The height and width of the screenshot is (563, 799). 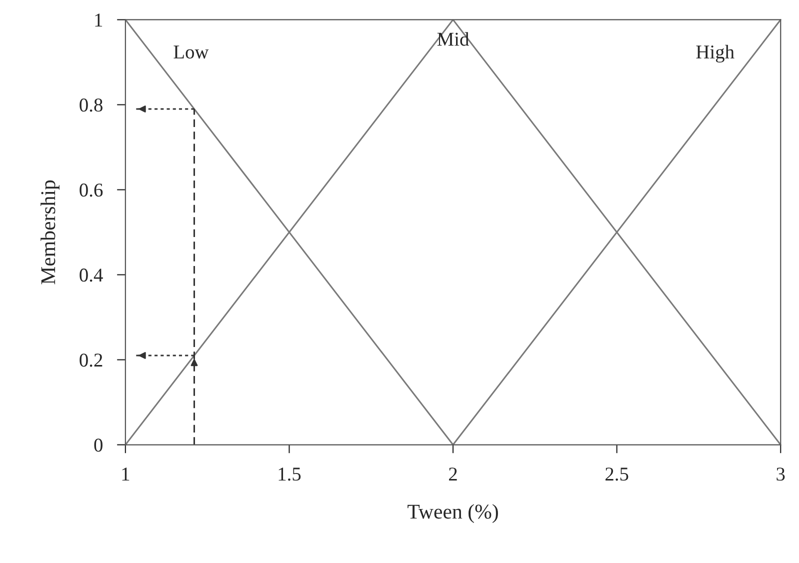 I want to click on y-tick-label: 0.2, so click(x=91, y=360).